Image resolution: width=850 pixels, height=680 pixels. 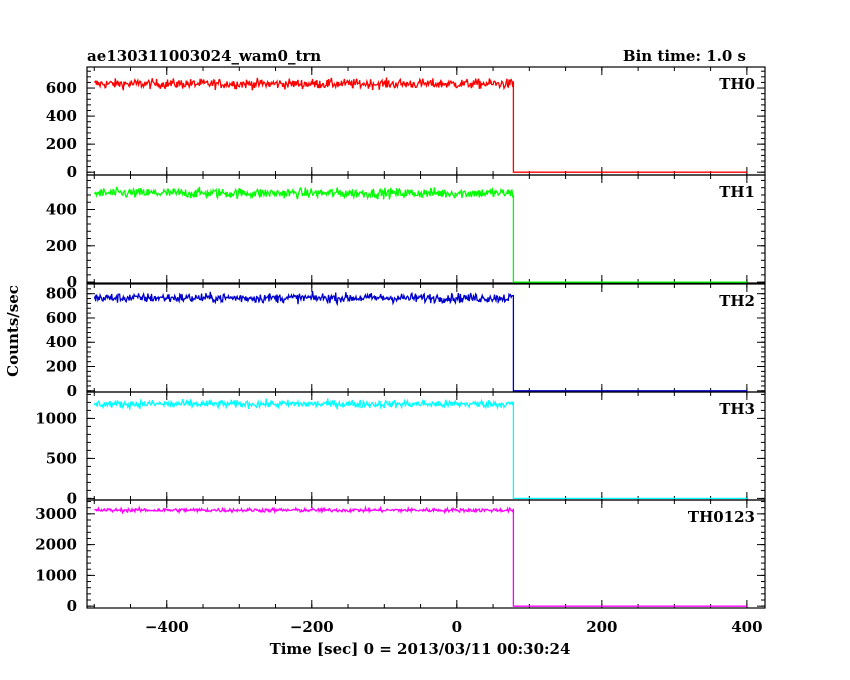 What do you see at coordinates (457, 627) in the screenshot?
I see `x-tick-label: 0` at bounding box center [457, 627].